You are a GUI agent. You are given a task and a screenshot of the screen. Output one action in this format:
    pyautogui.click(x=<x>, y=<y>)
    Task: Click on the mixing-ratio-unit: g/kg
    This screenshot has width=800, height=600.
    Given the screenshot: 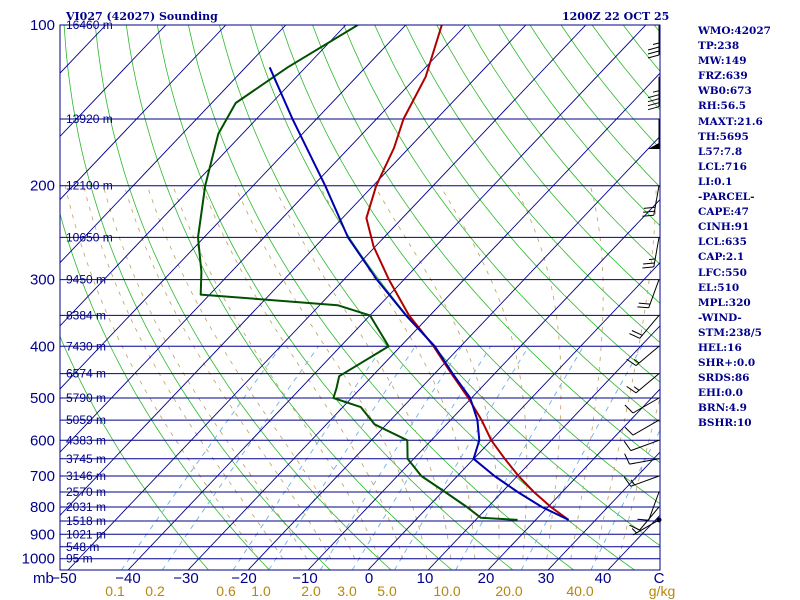 What is the action you would take?
    pyautogui.click(x=662, y=591)
    